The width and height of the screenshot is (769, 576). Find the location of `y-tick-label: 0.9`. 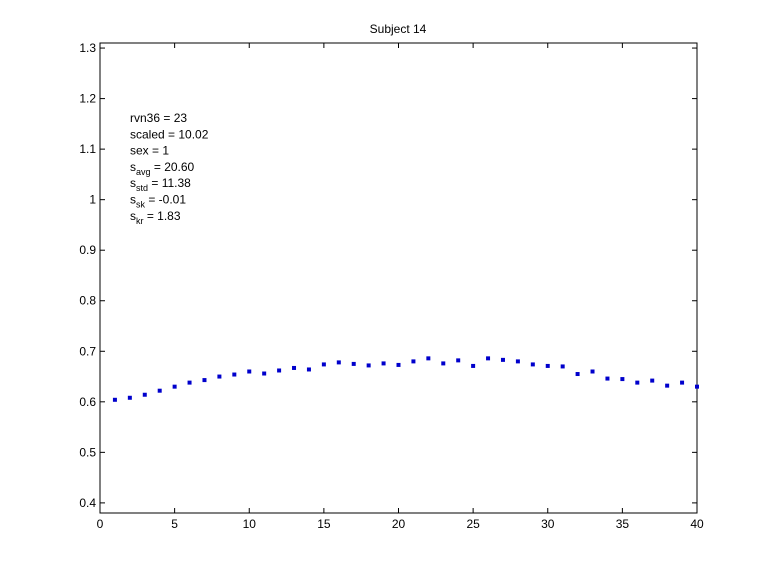

y-tick-label: 0.9 is located at coordinates (87, 250).